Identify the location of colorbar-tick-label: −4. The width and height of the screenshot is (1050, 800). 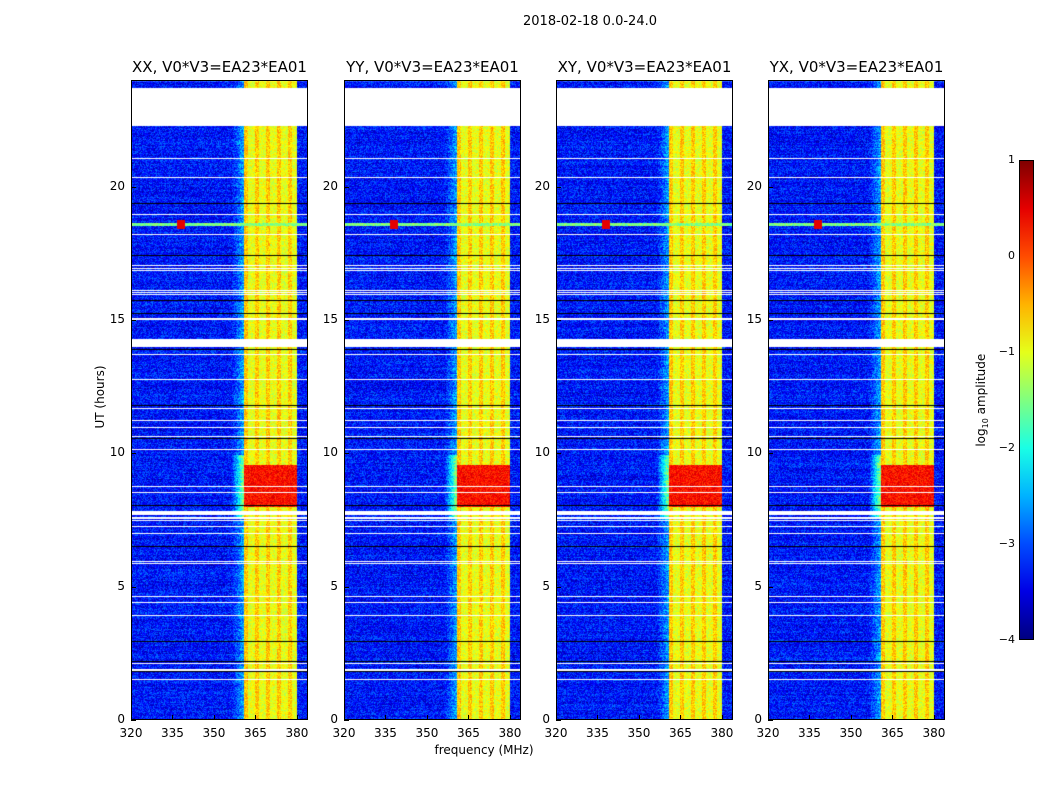
(1006, 639).